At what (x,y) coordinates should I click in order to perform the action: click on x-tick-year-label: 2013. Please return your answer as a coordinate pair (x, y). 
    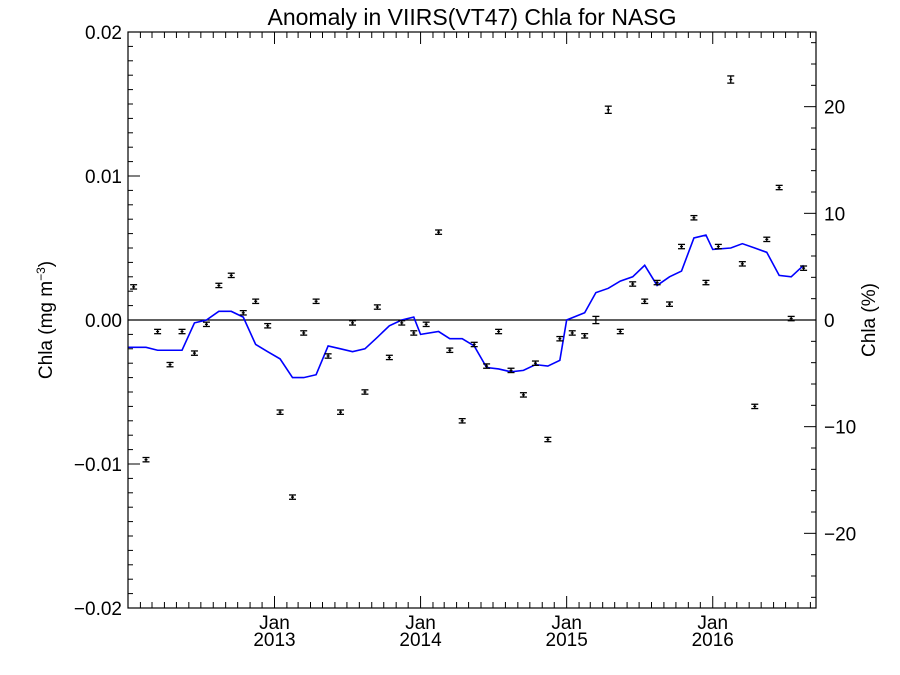
    Looking at the image, I should click on (274, 640).